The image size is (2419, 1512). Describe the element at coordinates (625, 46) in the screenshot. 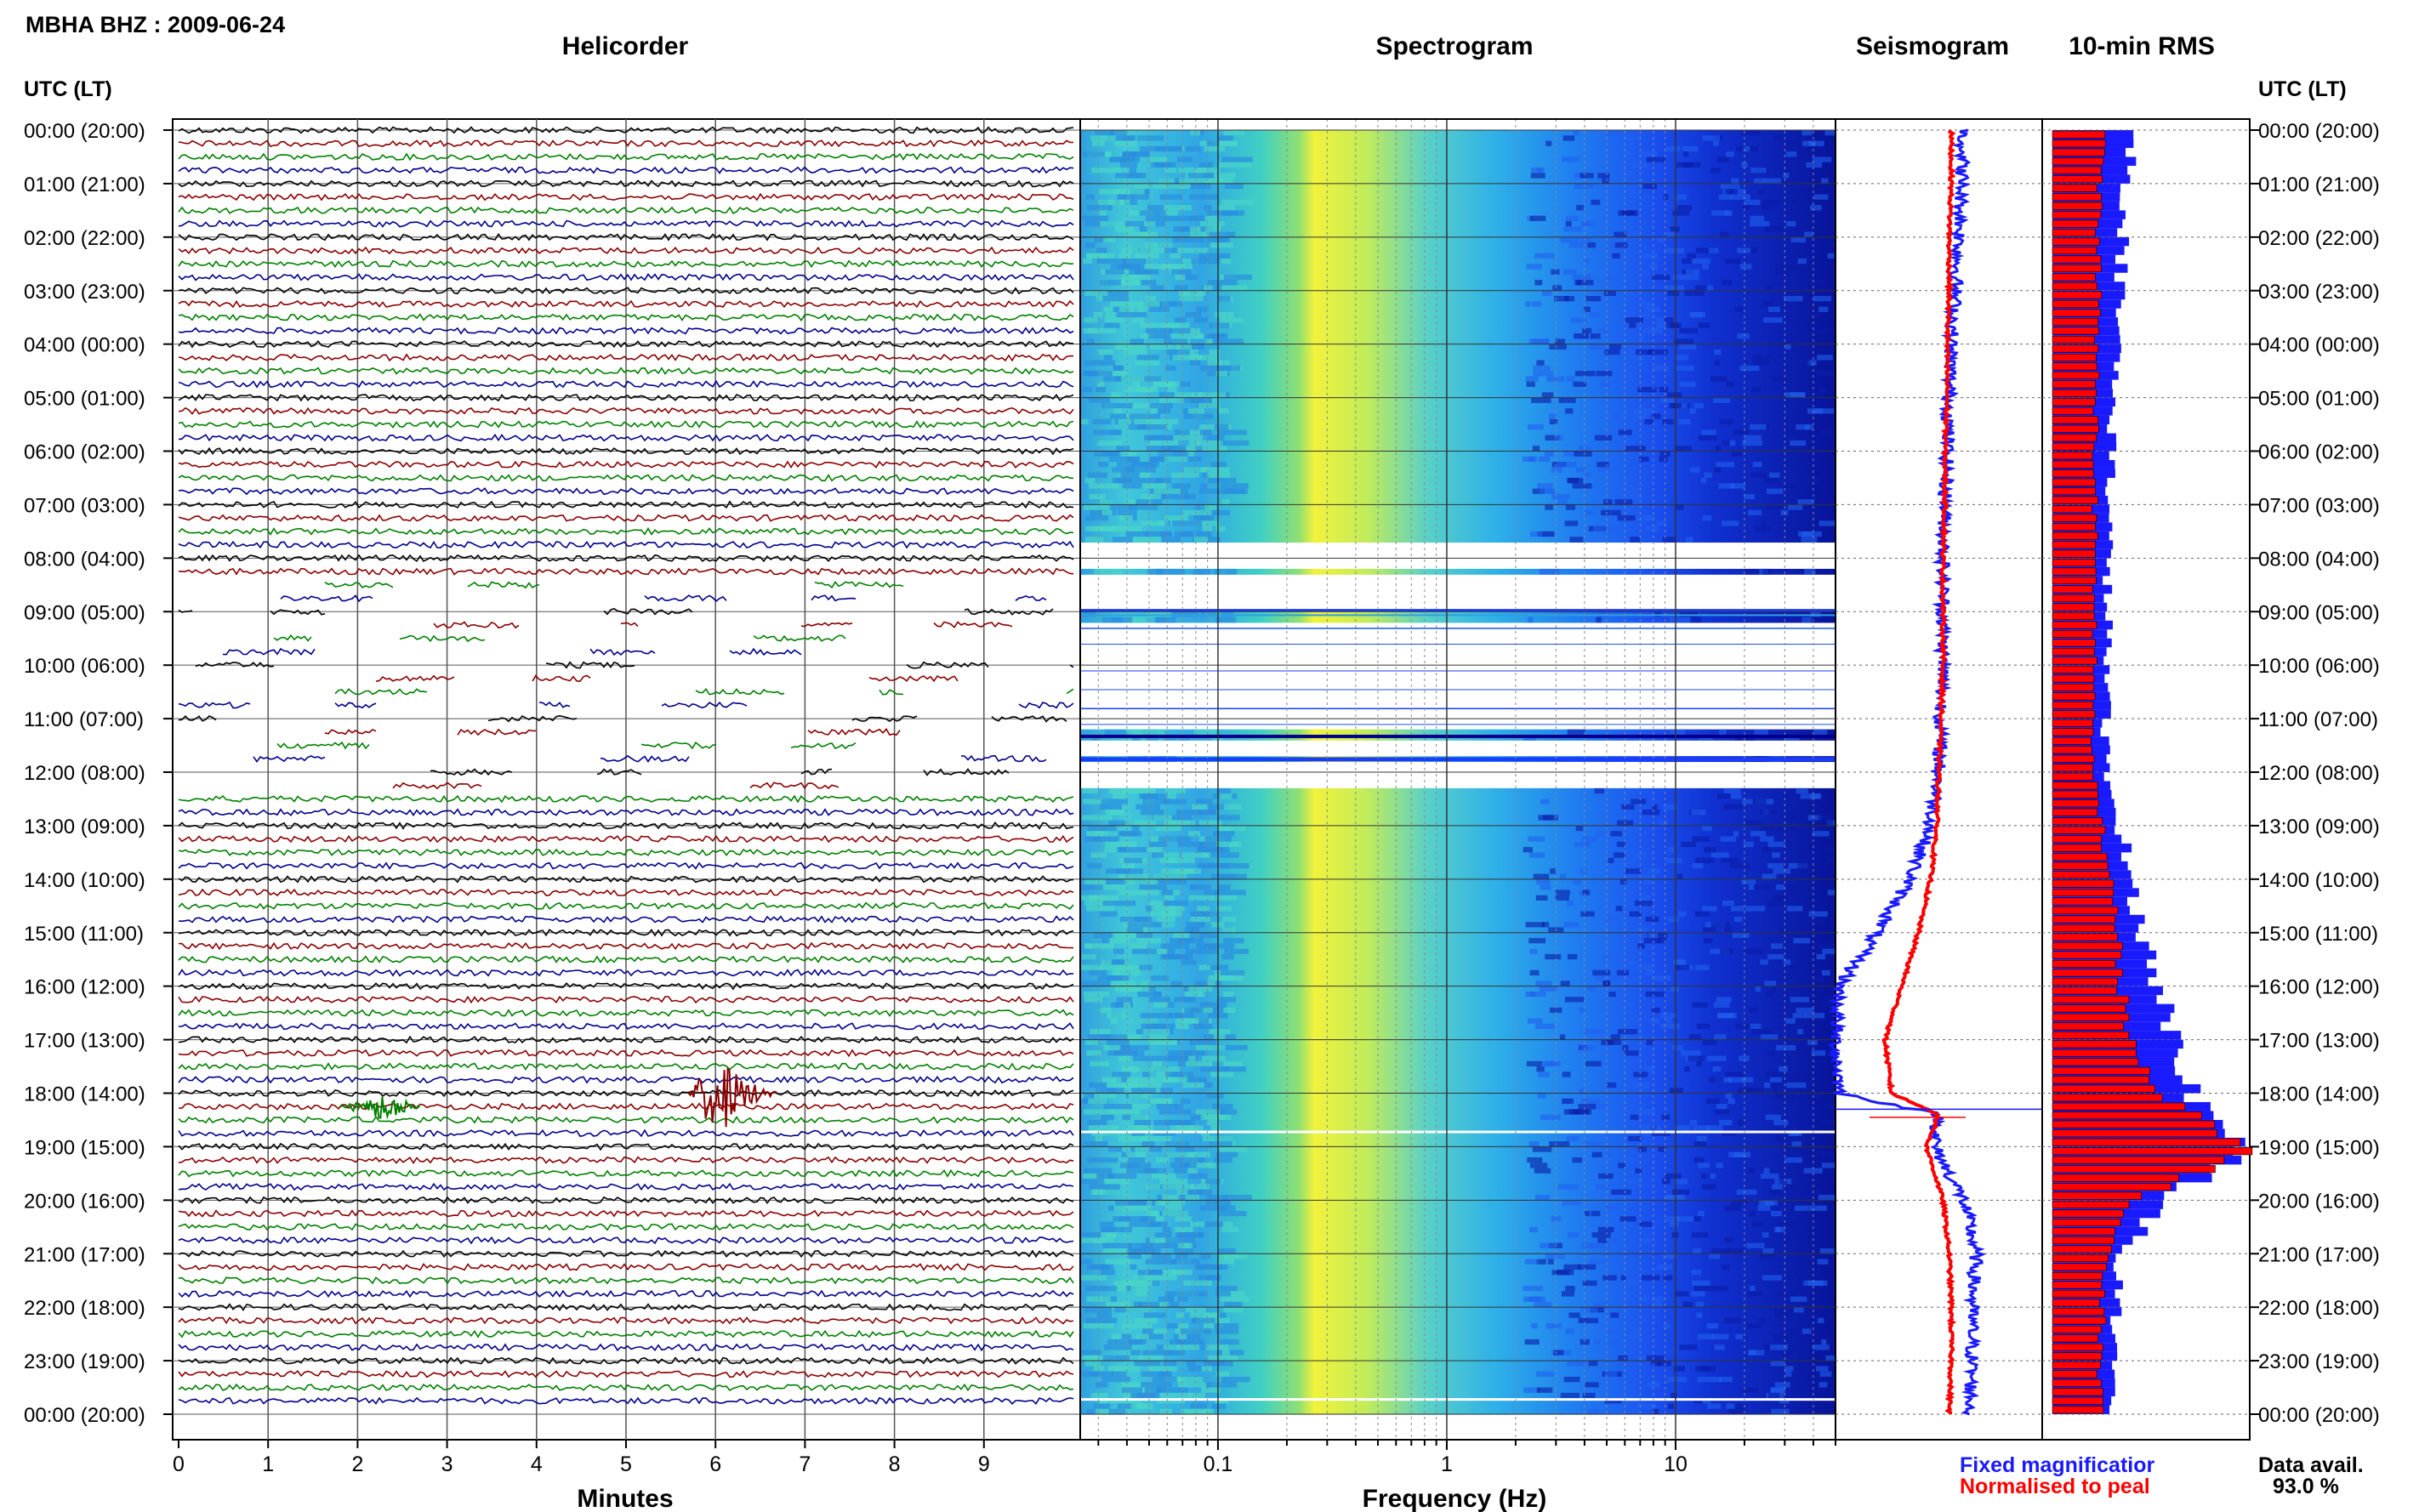

I see `helicorder-title: Helicorder` at that location.